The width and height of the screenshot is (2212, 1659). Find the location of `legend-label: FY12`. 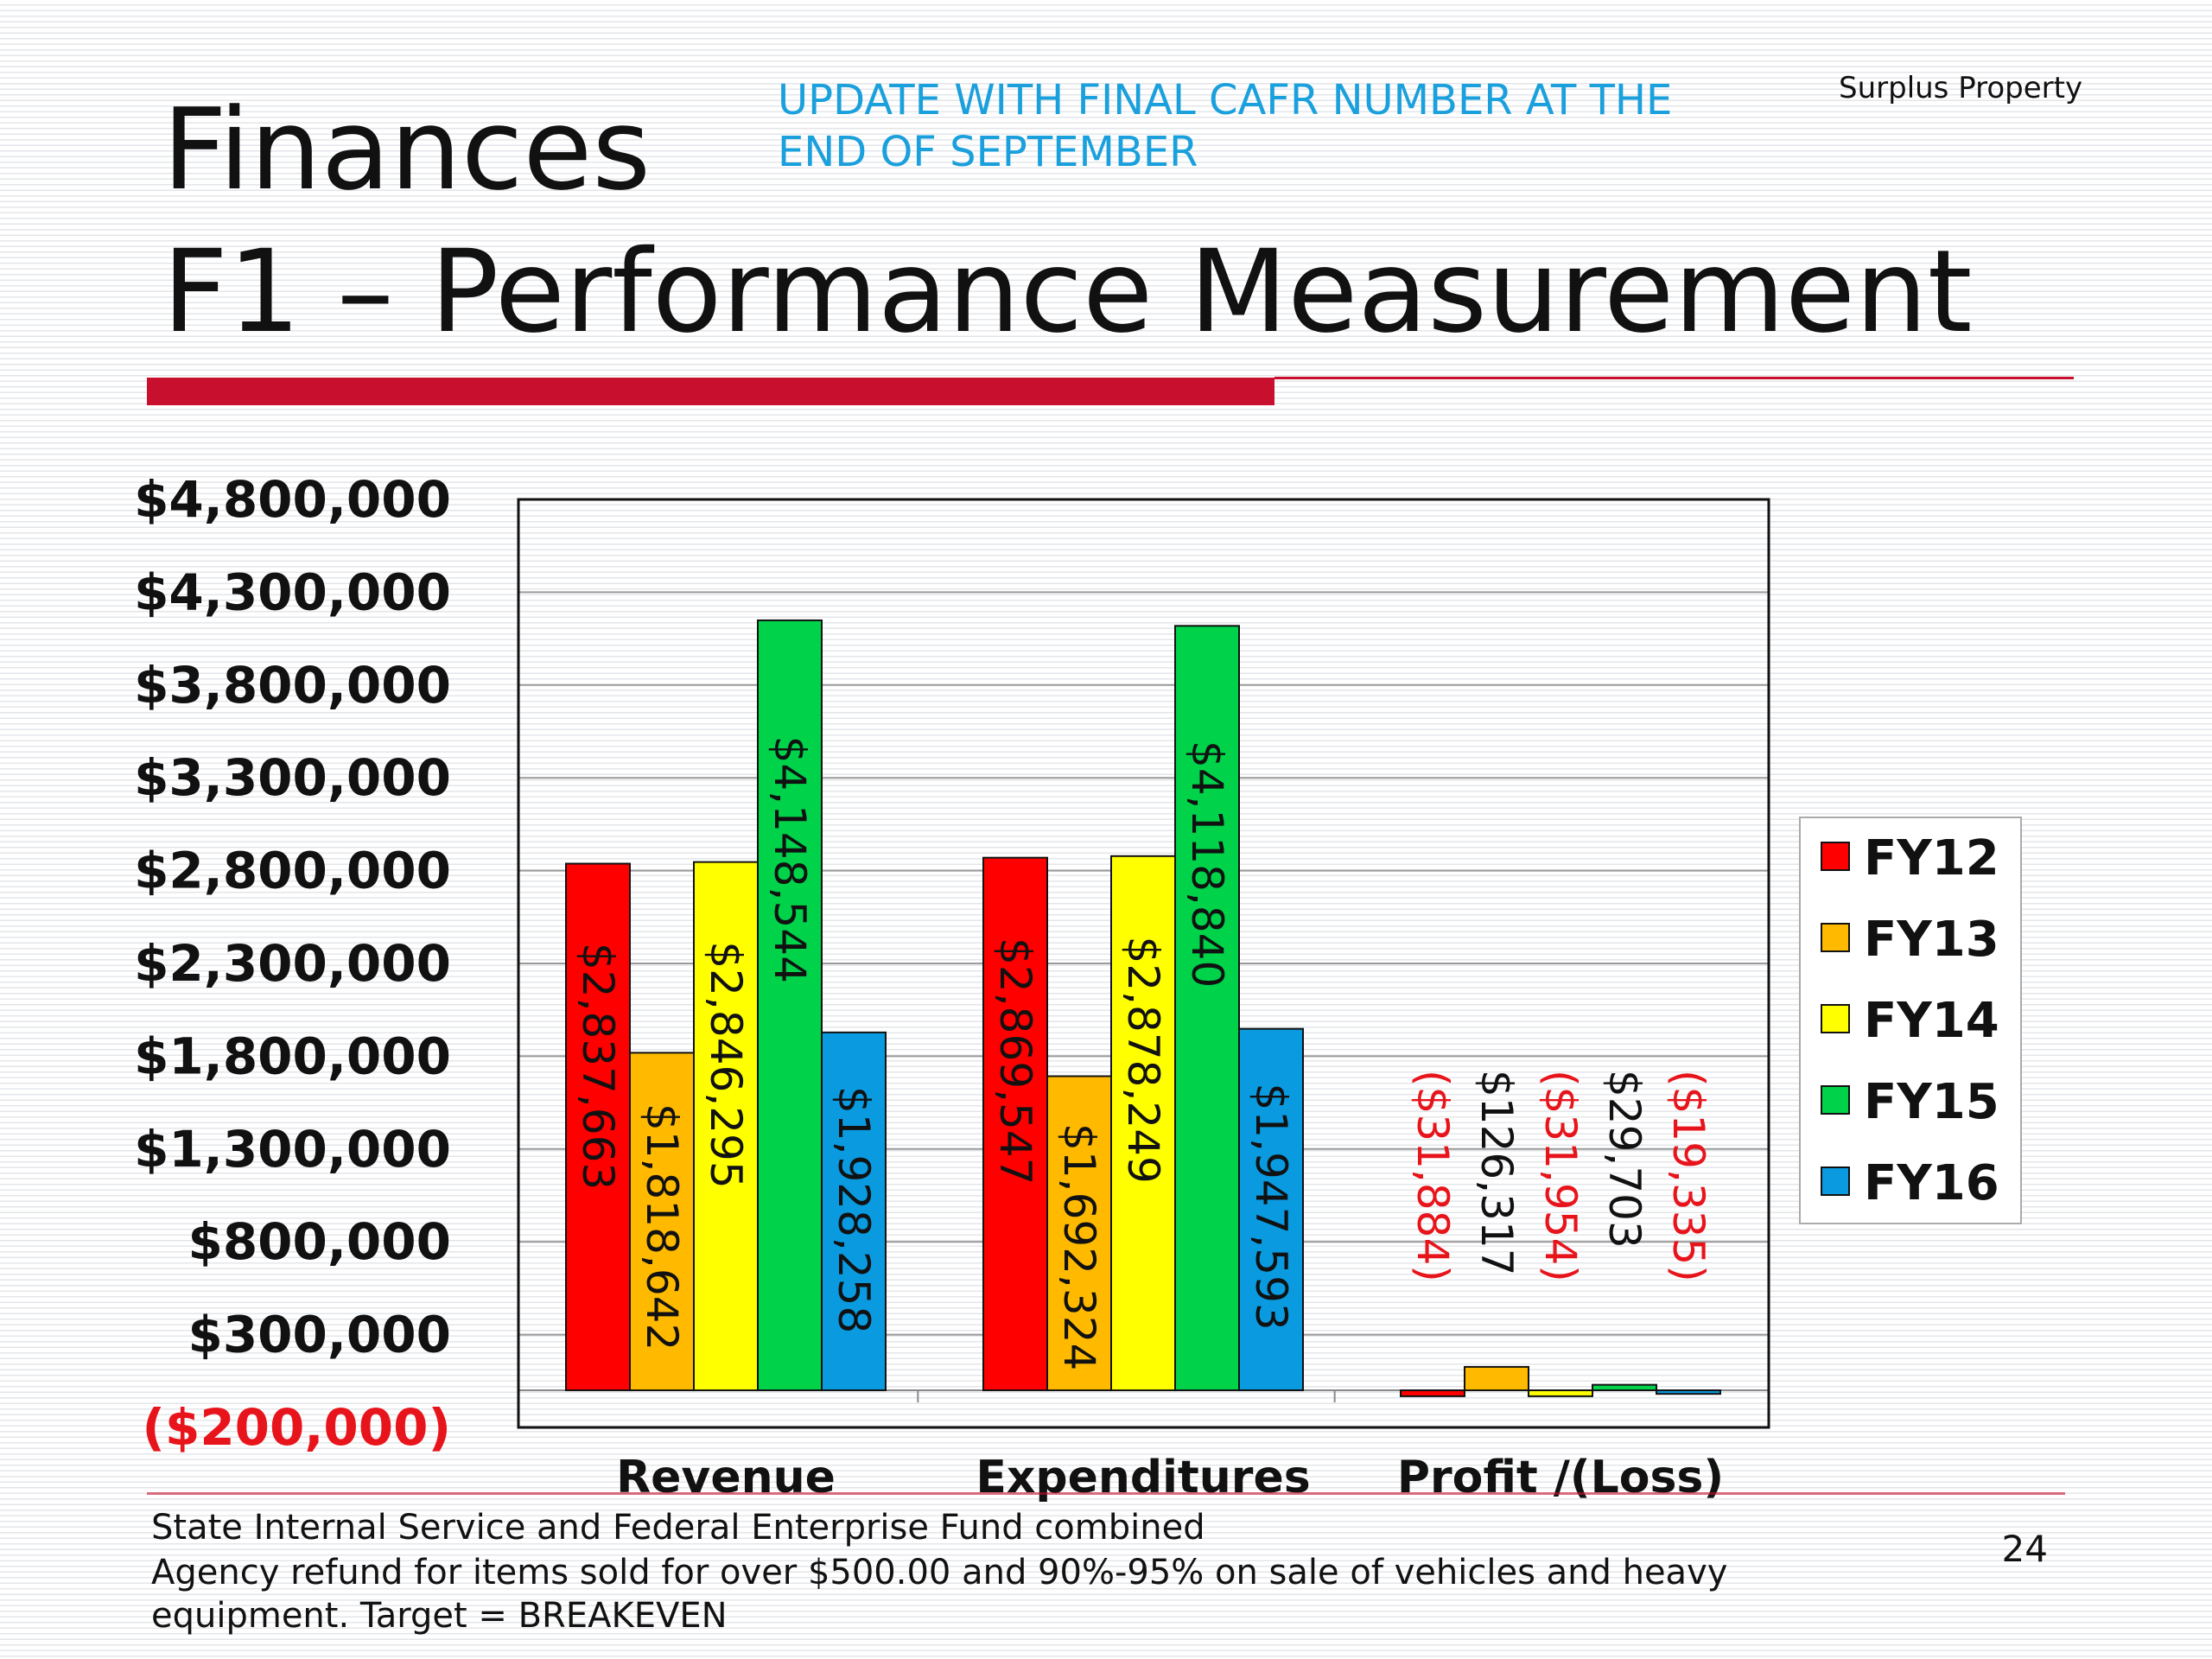

legend-label: FY12 is located at coordinates (1931, 858).